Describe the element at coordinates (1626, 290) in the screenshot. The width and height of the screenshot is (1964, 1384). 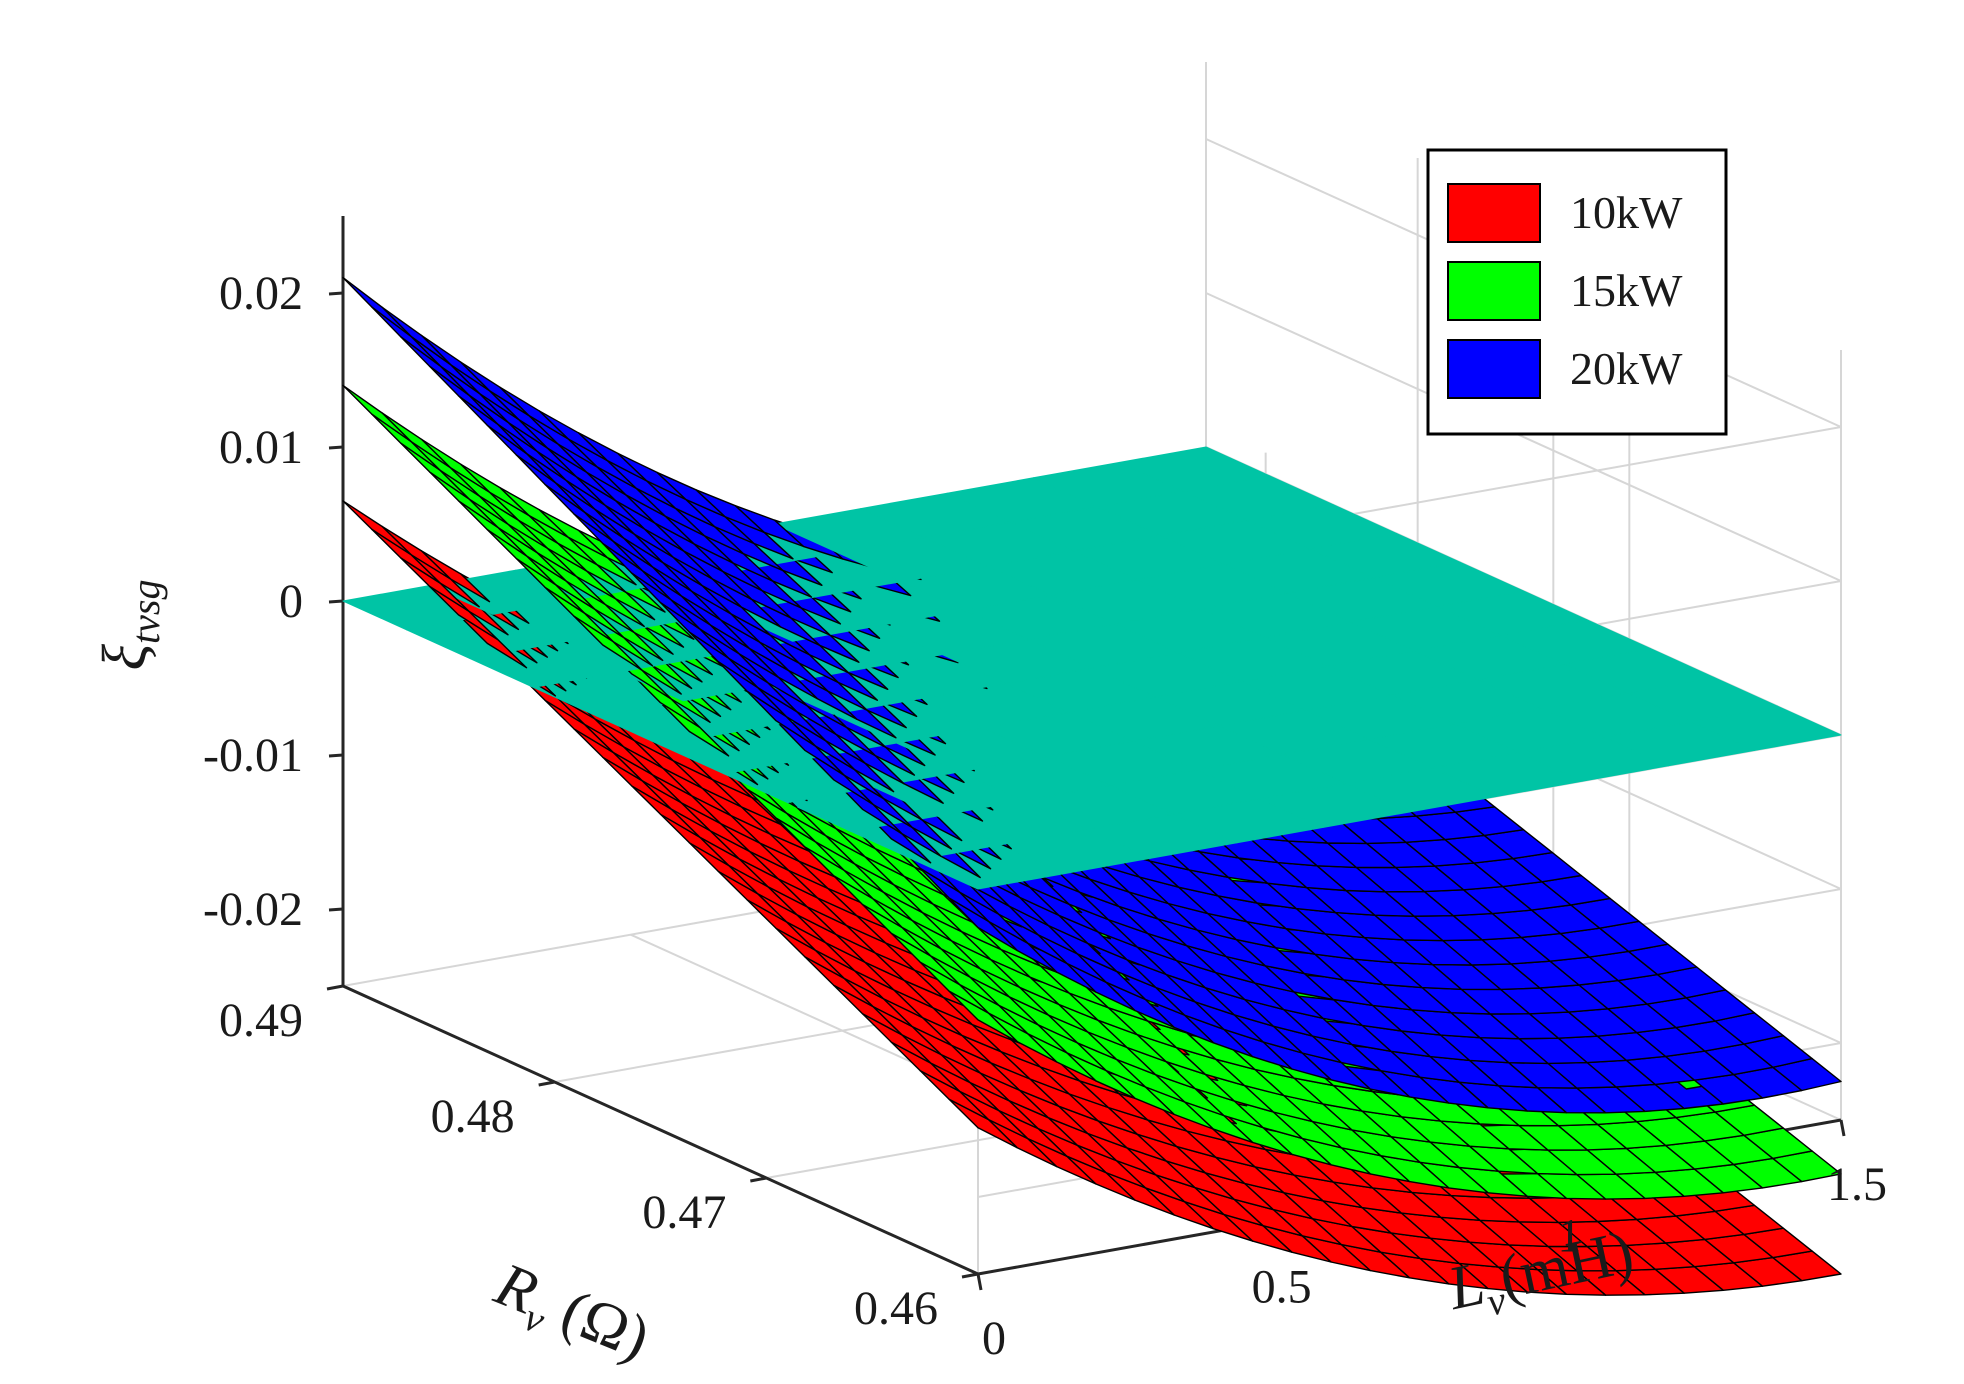
I see `legend-label-1: 15kW` at that location.